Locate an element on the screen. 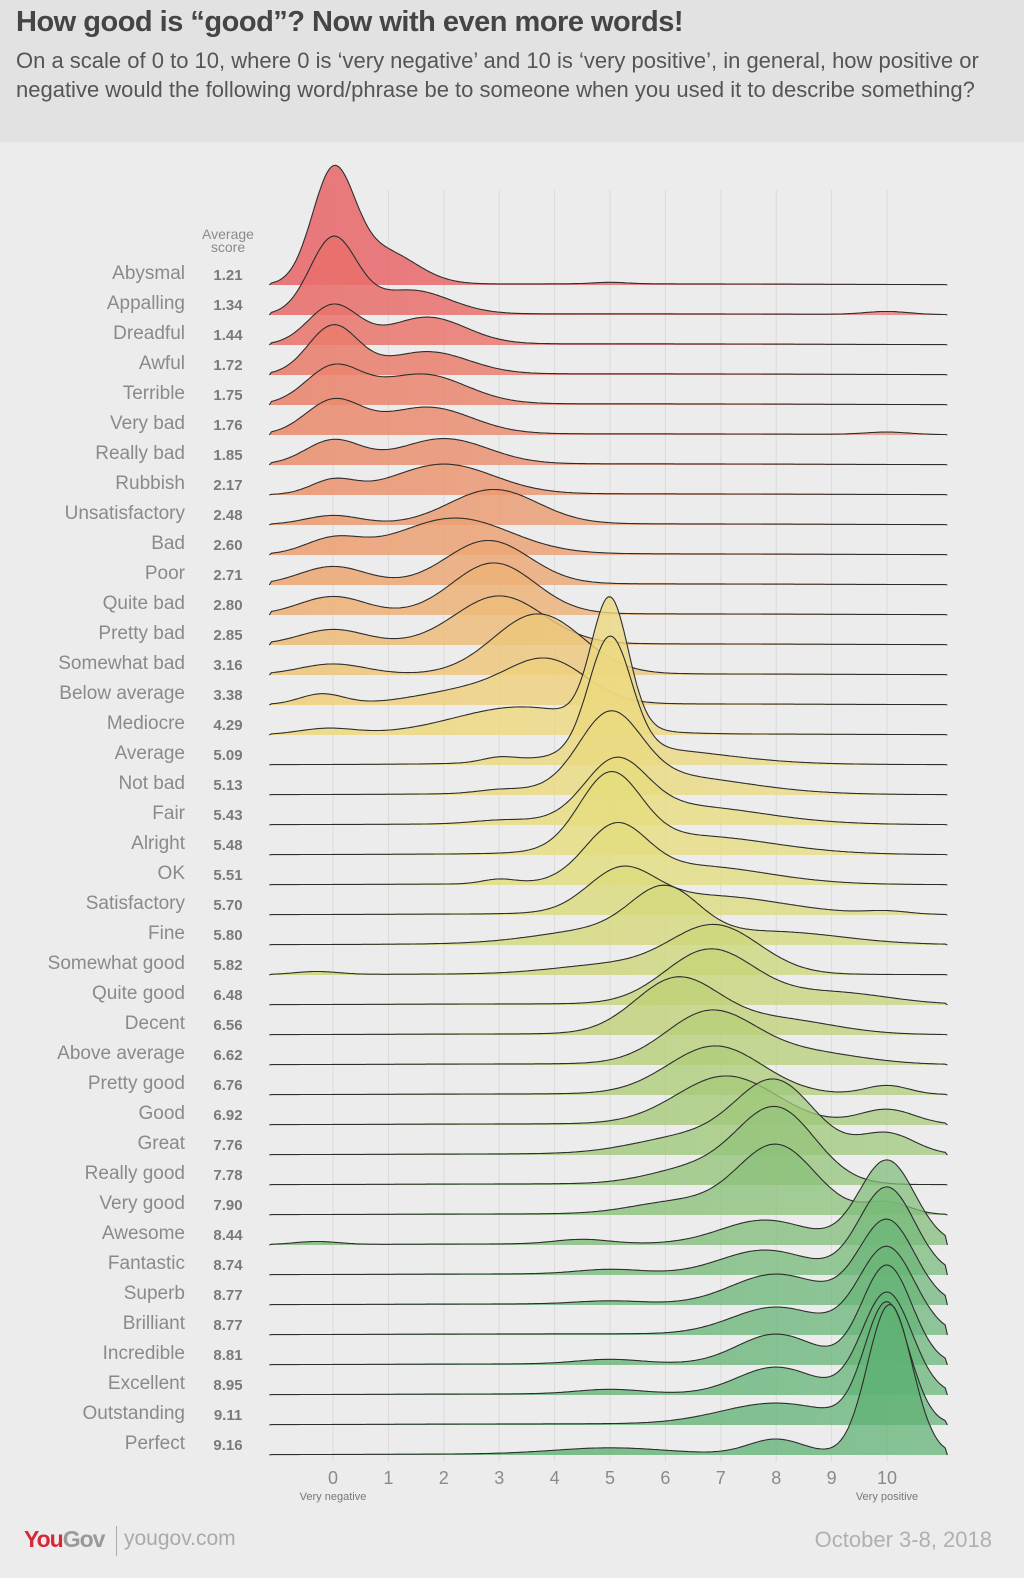 Image resolution: width=1024 pixels, height=1578 pixels. row-average-score: 1.76 is located at coordinates (227, 425).